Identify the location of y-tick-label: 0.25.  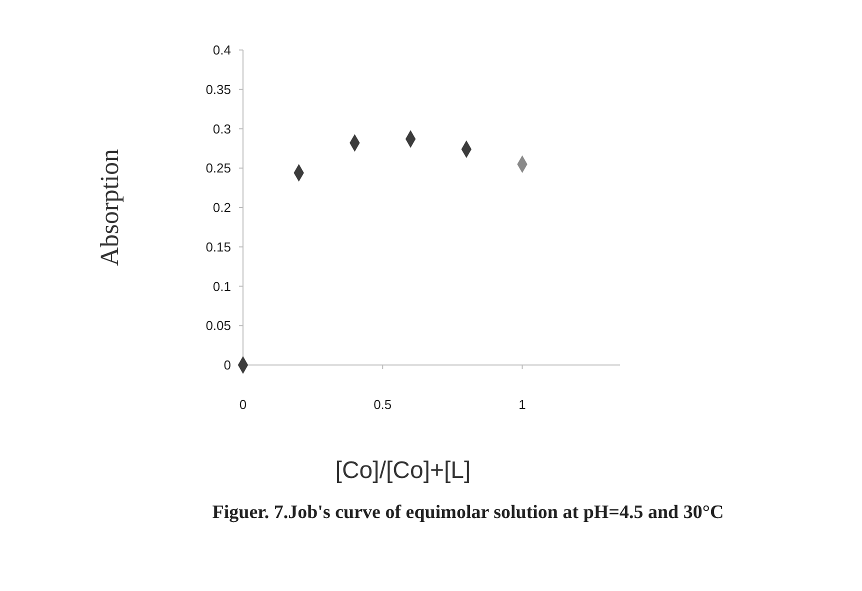
(218, 168).